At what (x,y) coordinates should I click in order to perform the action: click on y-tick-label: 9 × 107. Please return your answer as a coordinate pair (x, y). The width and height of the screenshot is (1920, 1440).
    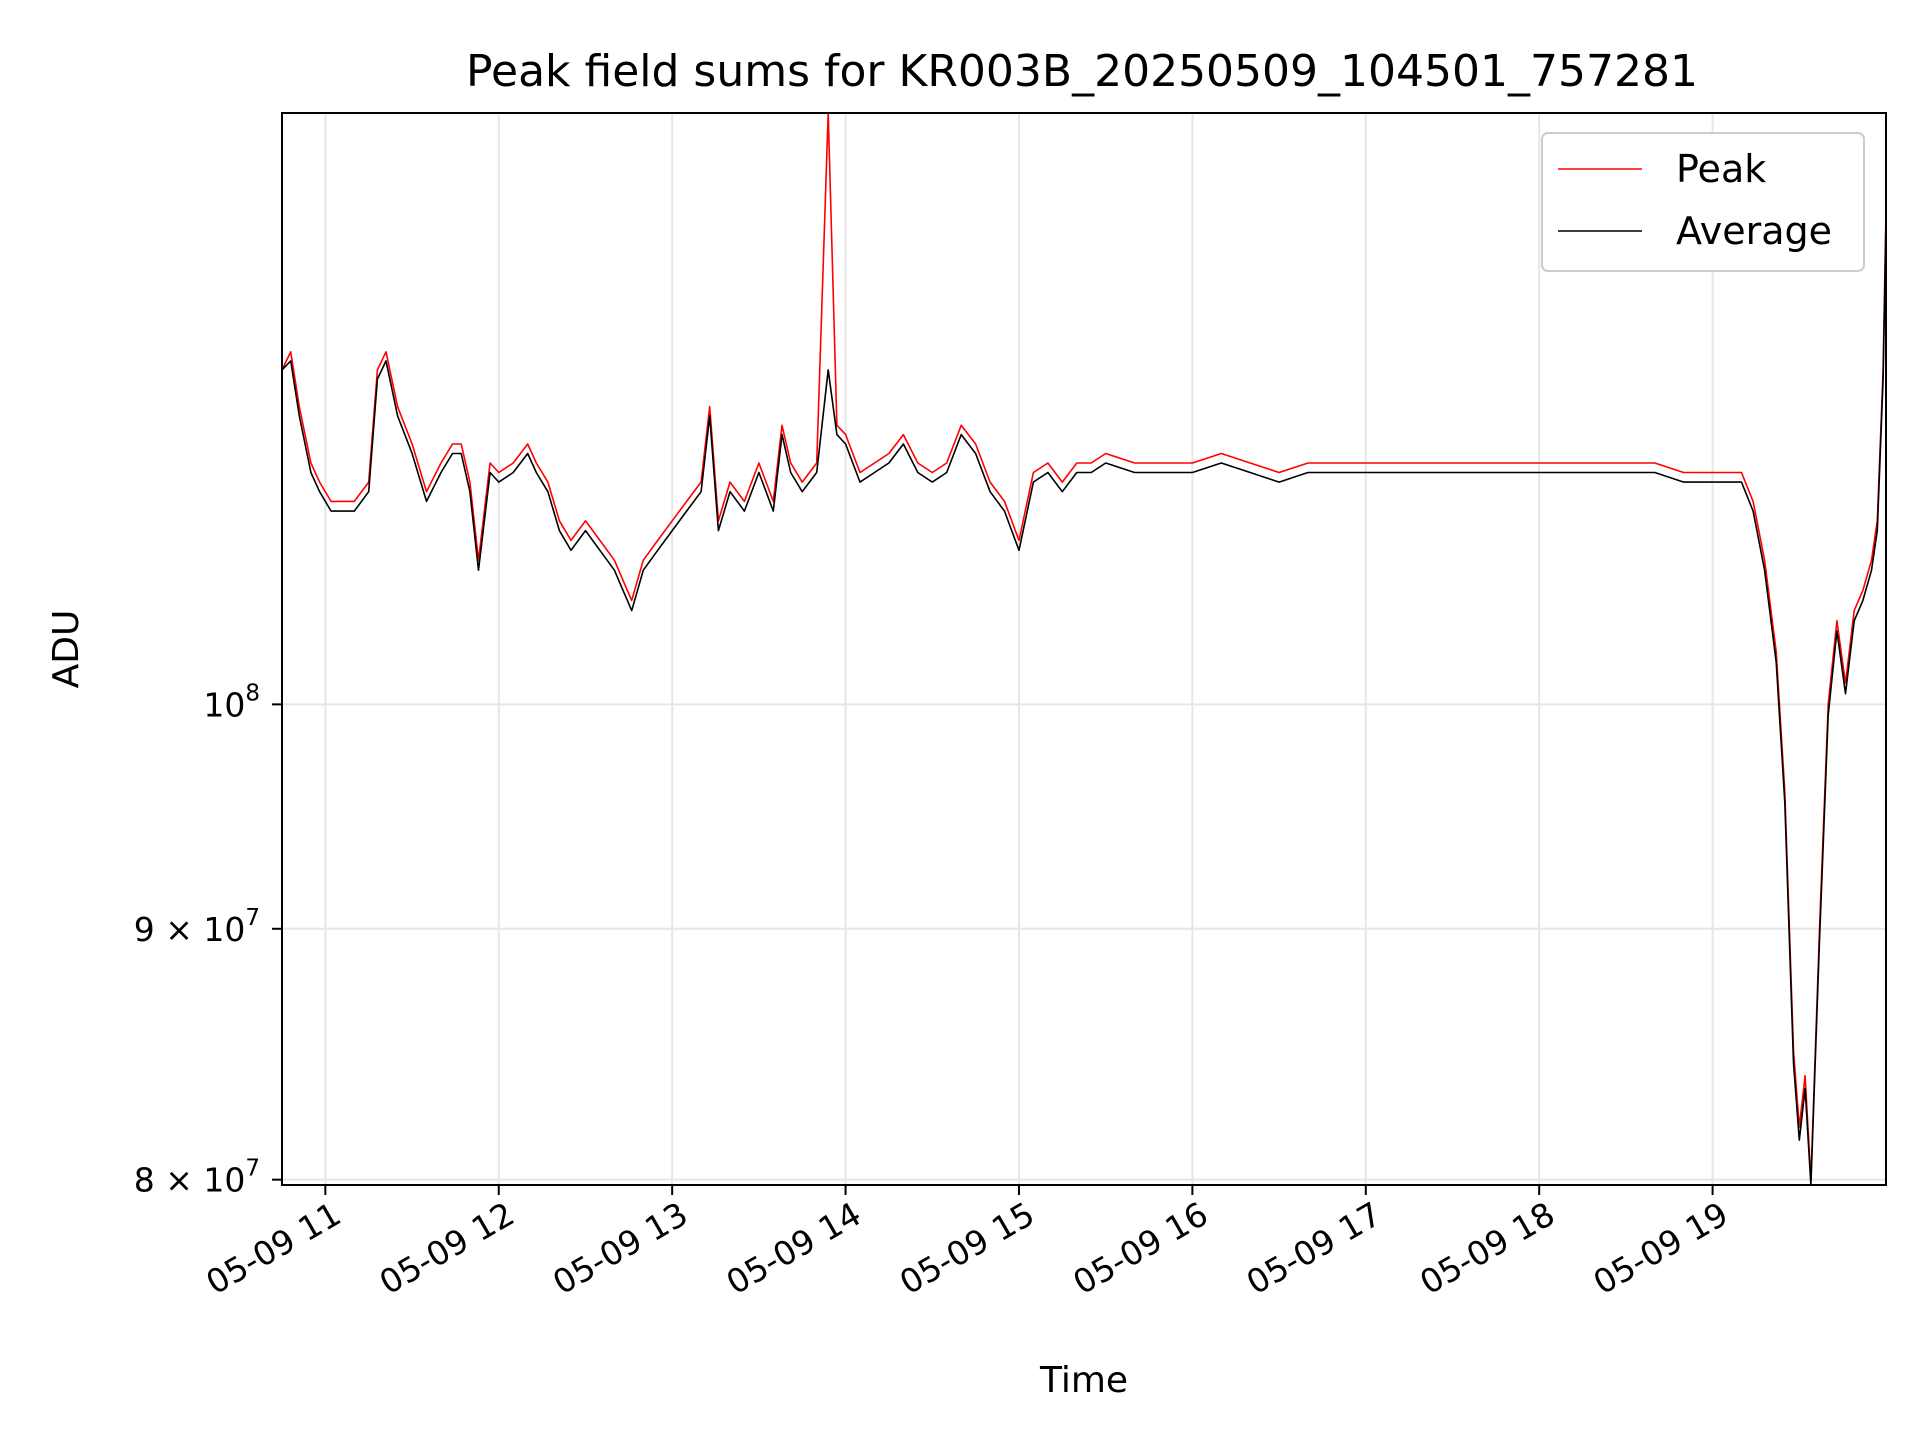
    Looking at the image, I should click on (197, 927).